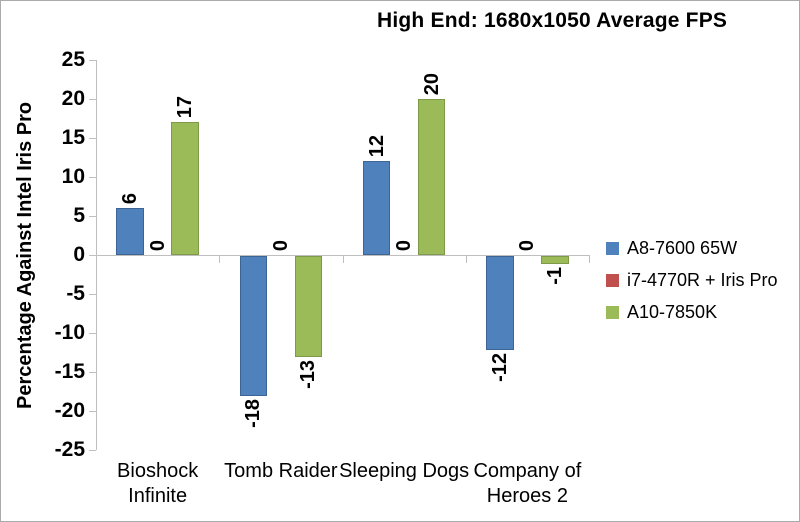  Describe the element at coordinates (682, 247) in the screenshot. I see `legend-label: A8-7600 65W` at that location.